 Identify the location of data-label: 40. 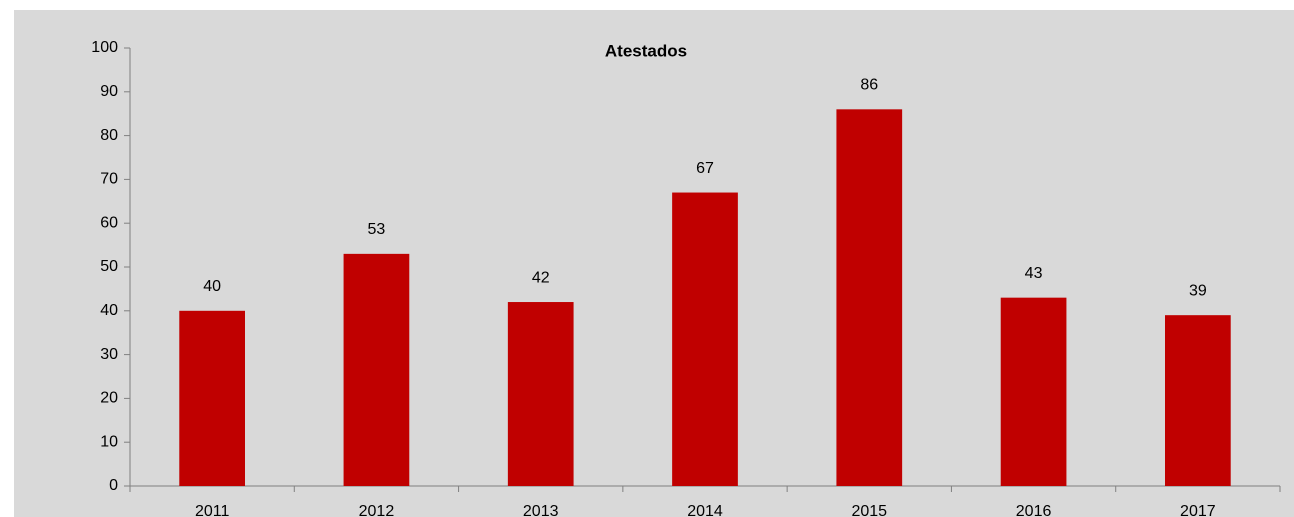
(212, 286).